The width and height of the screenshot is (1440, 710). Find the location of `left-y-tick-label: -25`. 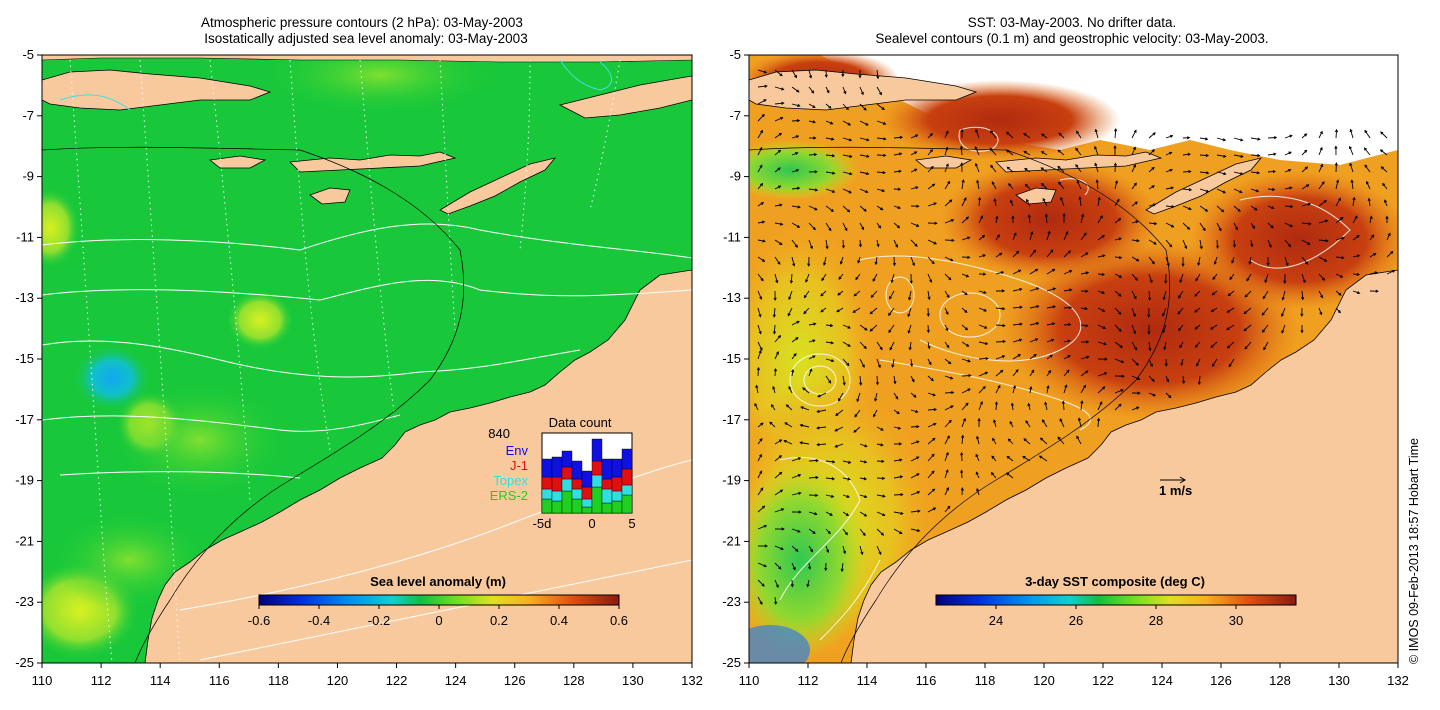

left-y-tick-label: -25 is located at coordinates (24, 662).